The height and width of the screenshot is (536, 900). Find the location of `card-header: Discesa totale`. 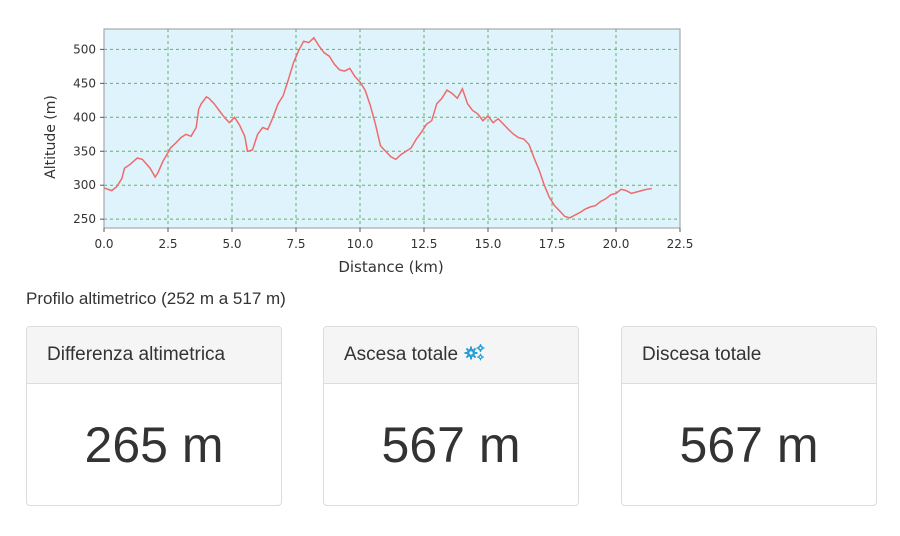

card-header: Discesa totale is located at coordinates (749, 355).